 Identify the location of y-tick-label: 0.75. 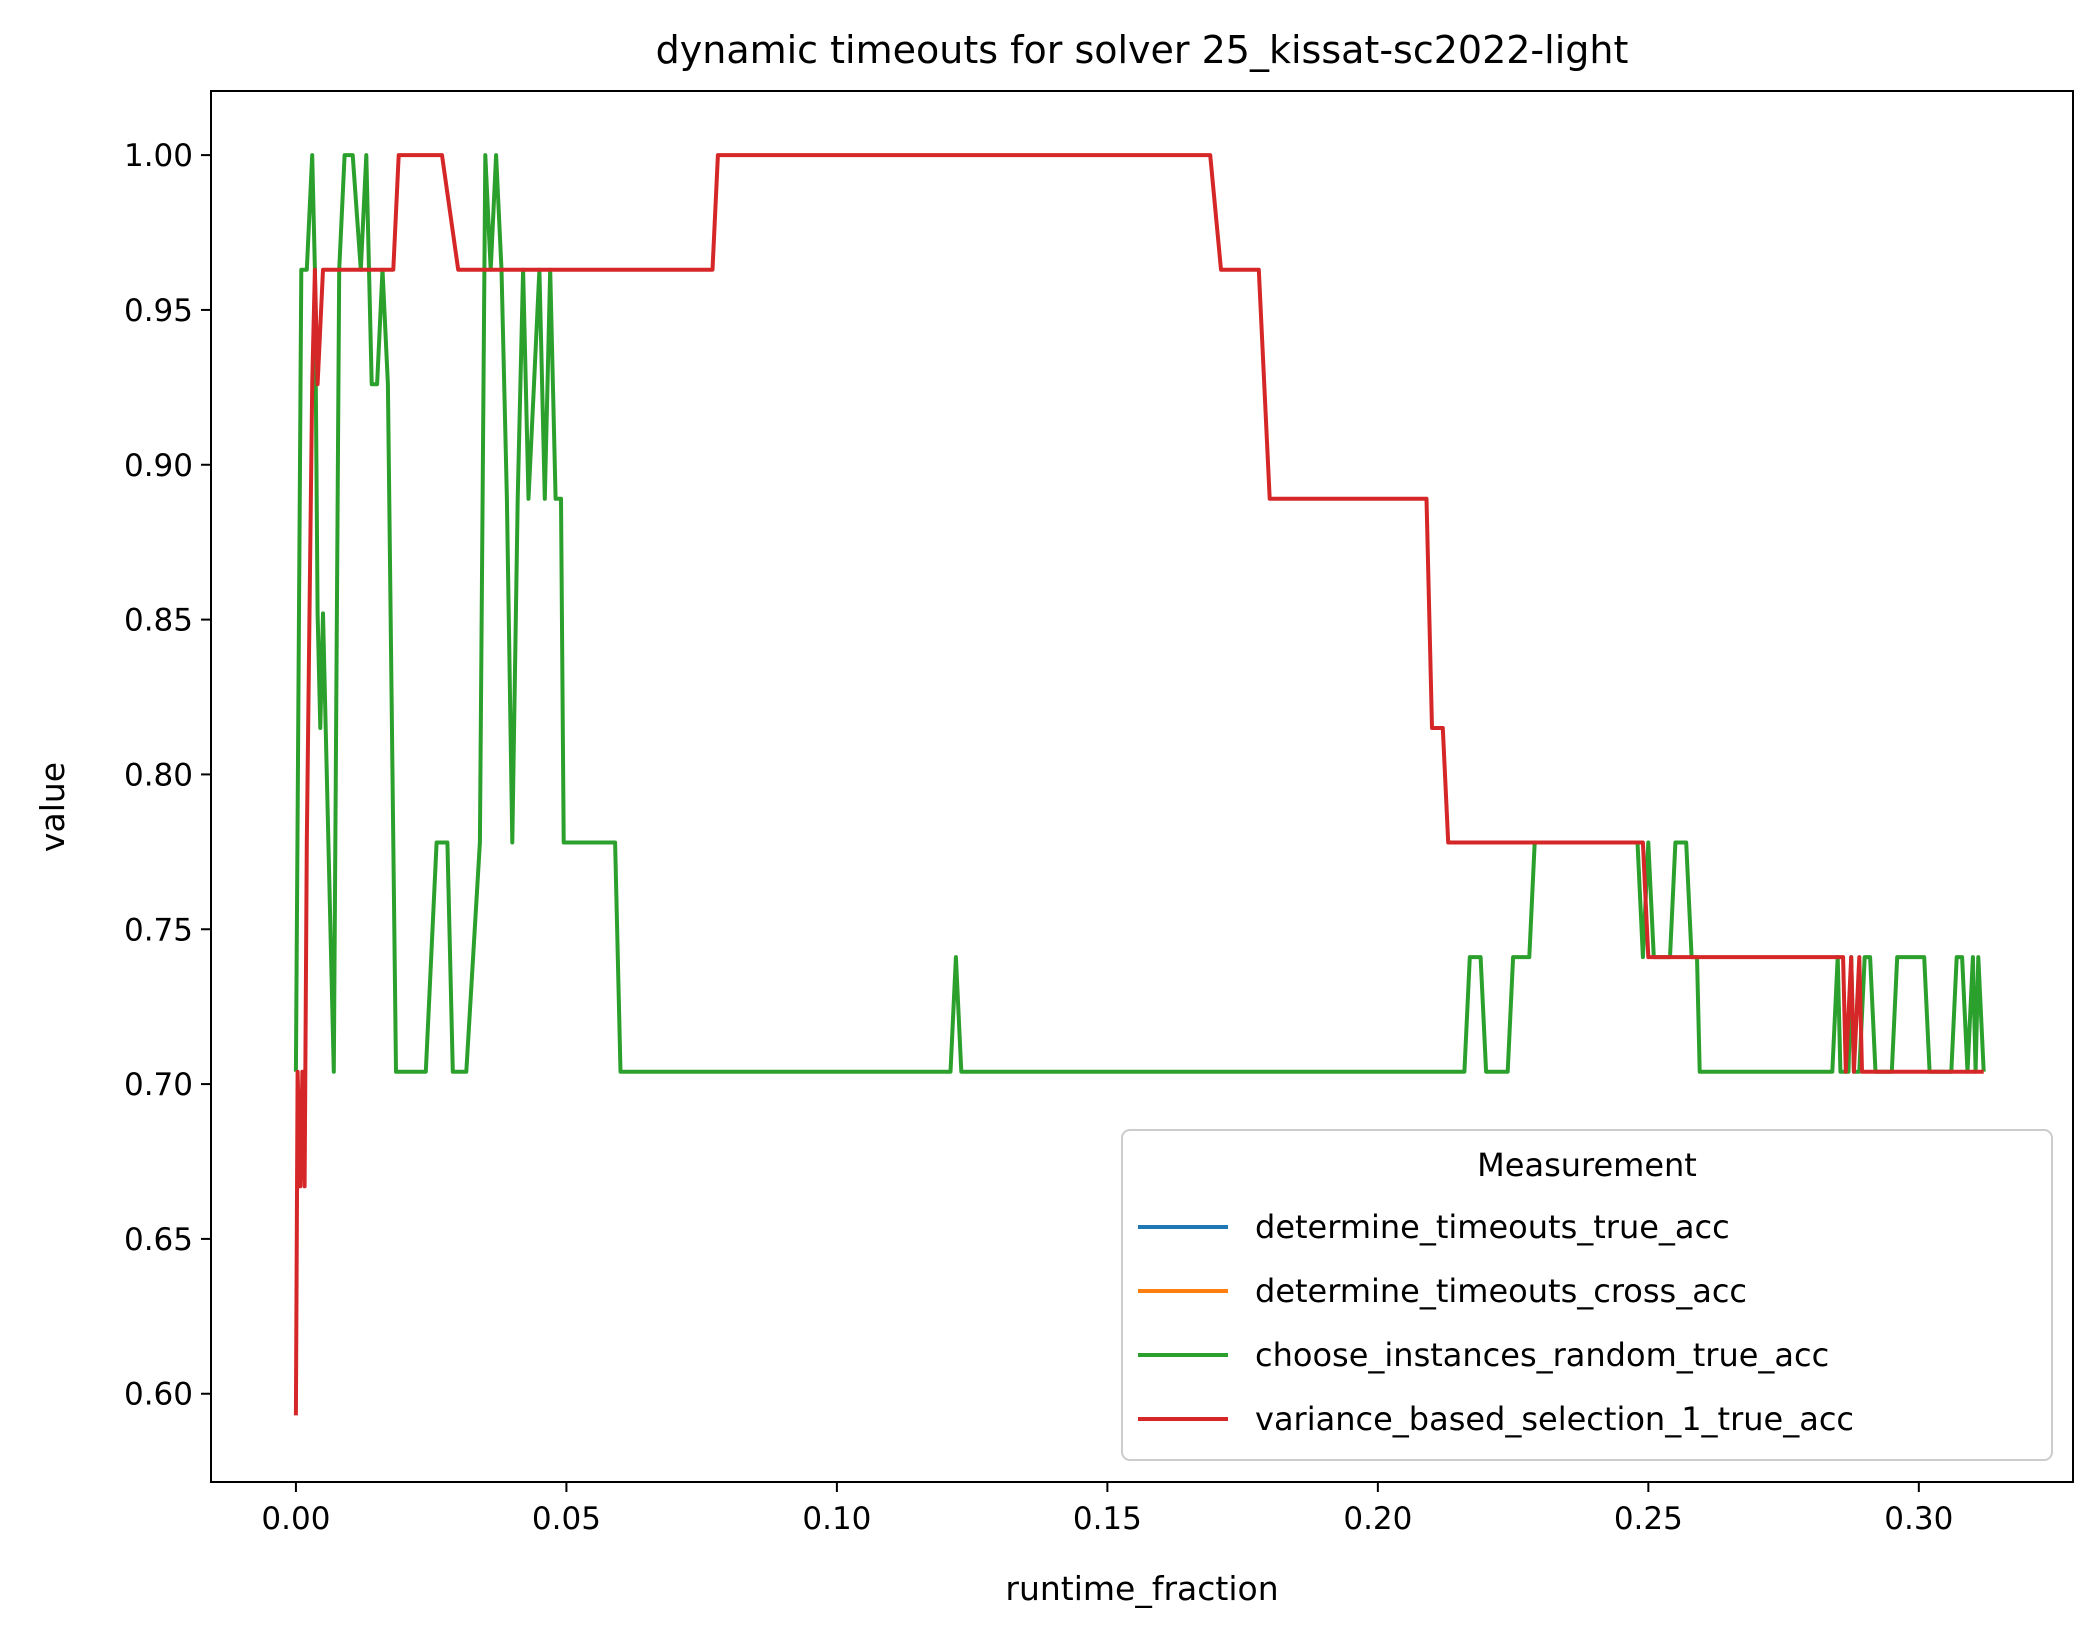
(158, 930).